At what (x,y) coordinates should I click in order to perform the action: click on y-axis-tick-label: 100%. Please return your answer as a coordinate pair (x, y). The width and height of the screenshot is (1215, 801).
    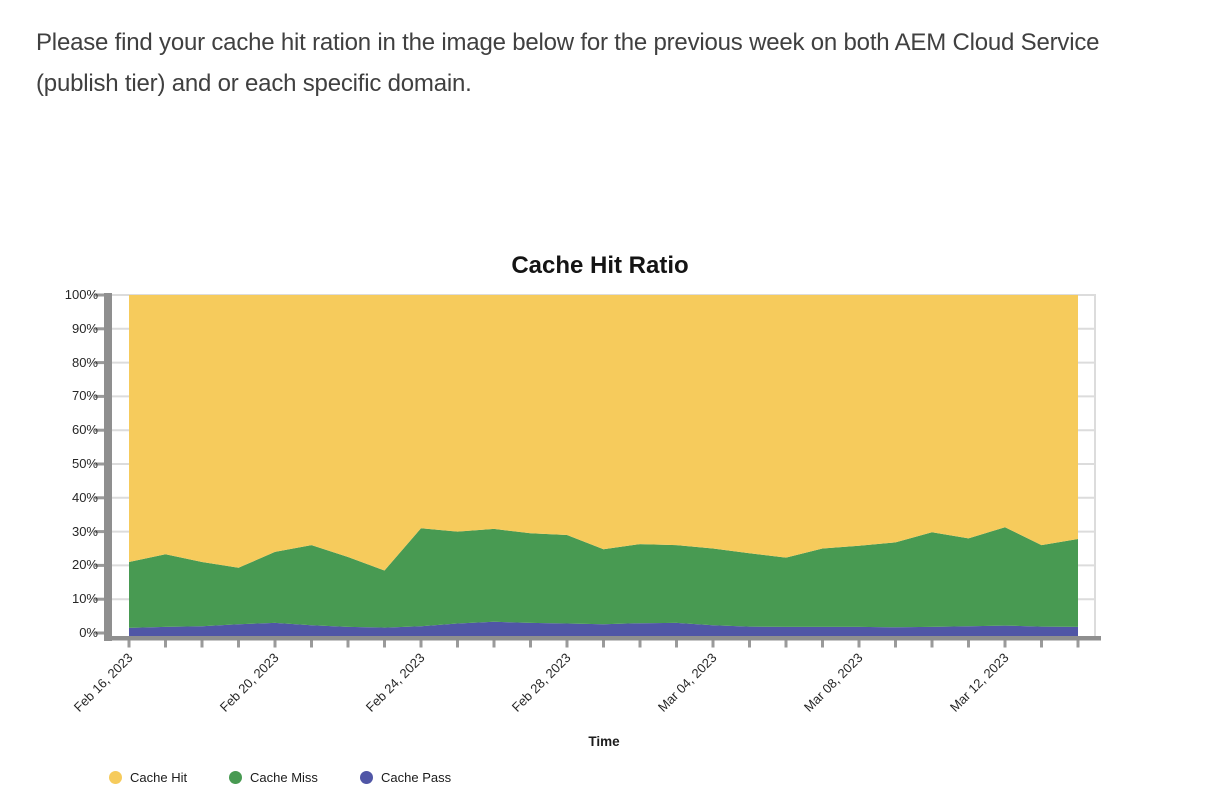
    Looking at the image, I should click on (81, 294).